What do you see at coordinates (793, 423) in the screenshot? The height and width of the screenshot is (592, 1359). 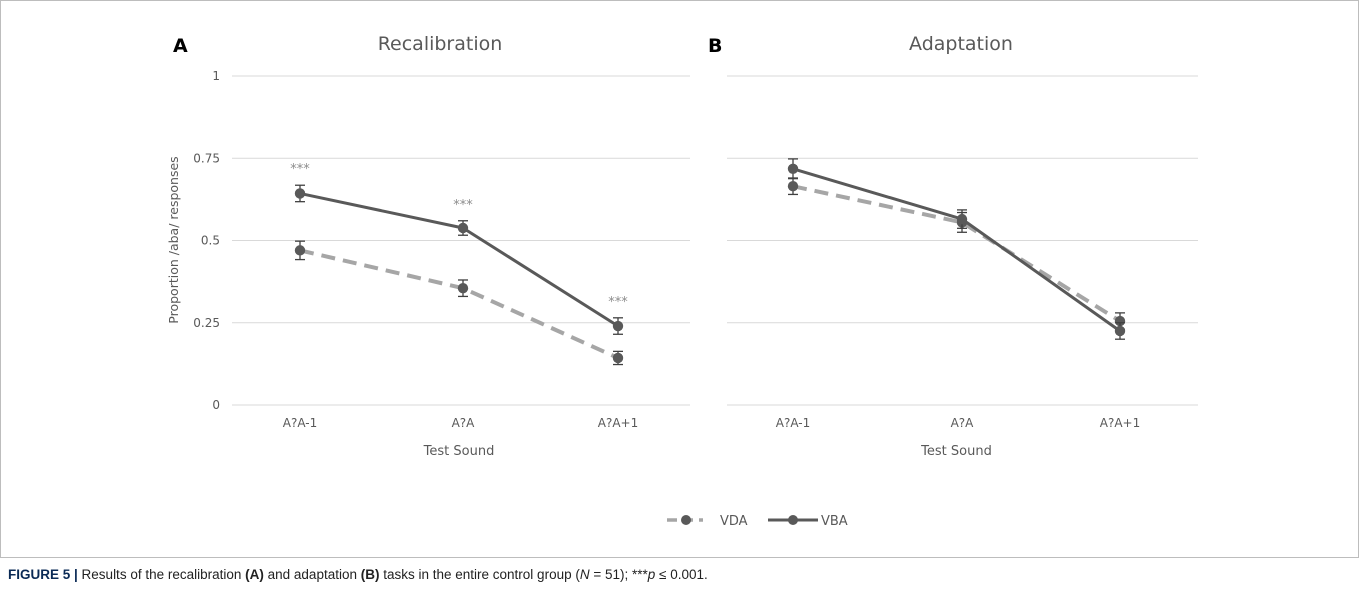 I see `panel-b-xtick-label: A?A-1` at bounding box center [793, 423].